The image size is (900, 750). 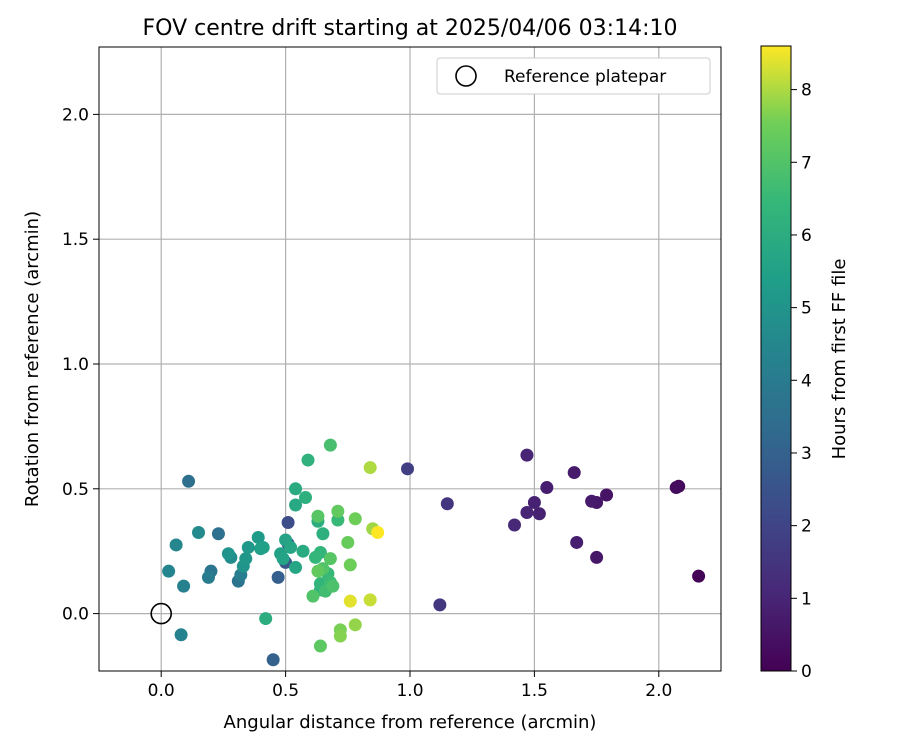 I want to click on y-tick-label: 1.5, so click(x=75, y=240).